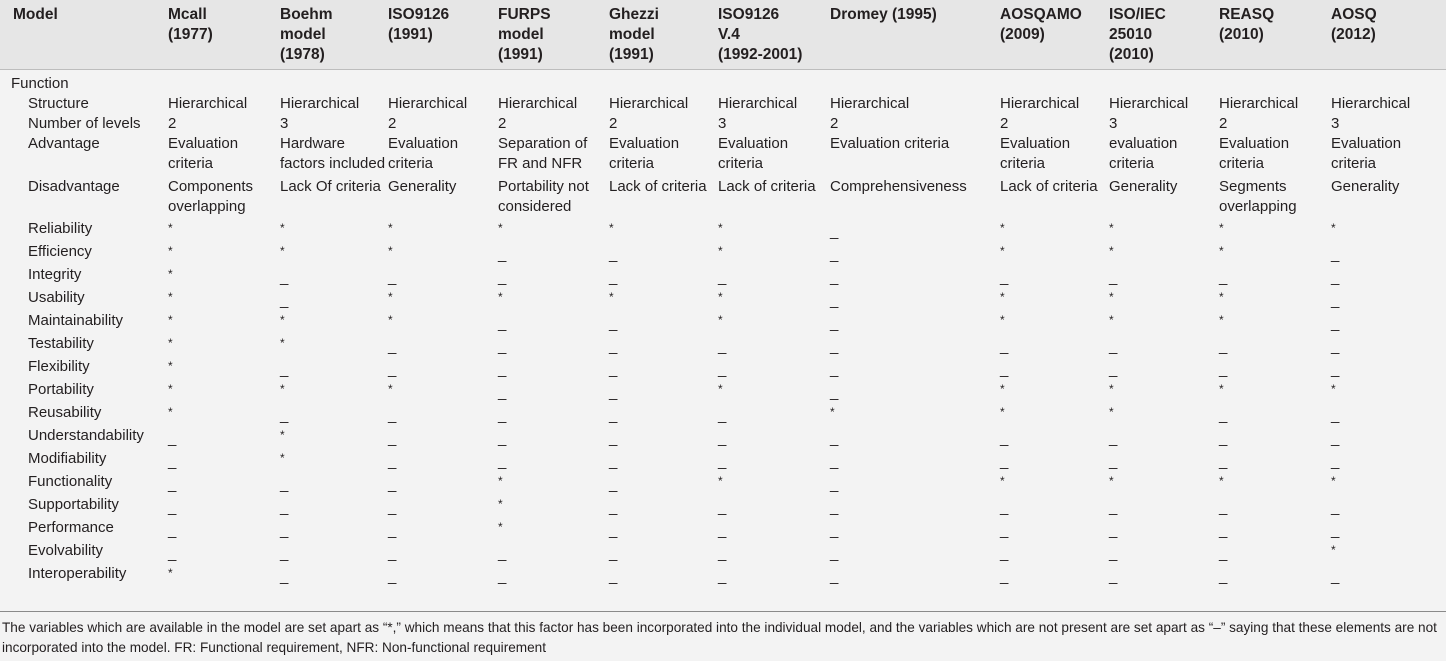 Image resolution: width=1446 pixels, height=661 pixels. Describe the element at coordinates (74, 186) in the screenshot. I see `row-label: Disadvantage` at that location.